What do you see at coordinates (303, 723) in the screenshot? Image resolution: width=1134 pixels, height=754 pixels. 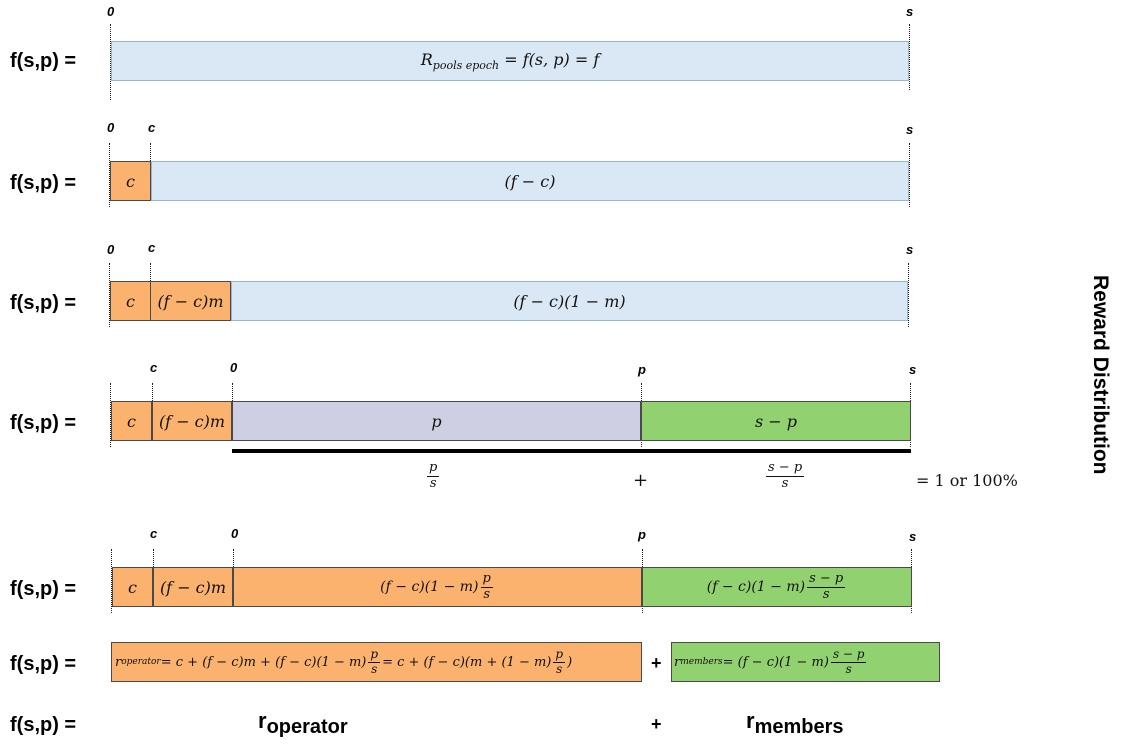 I see `operator-reward-label: roperator` at bounding box center [303, 723].